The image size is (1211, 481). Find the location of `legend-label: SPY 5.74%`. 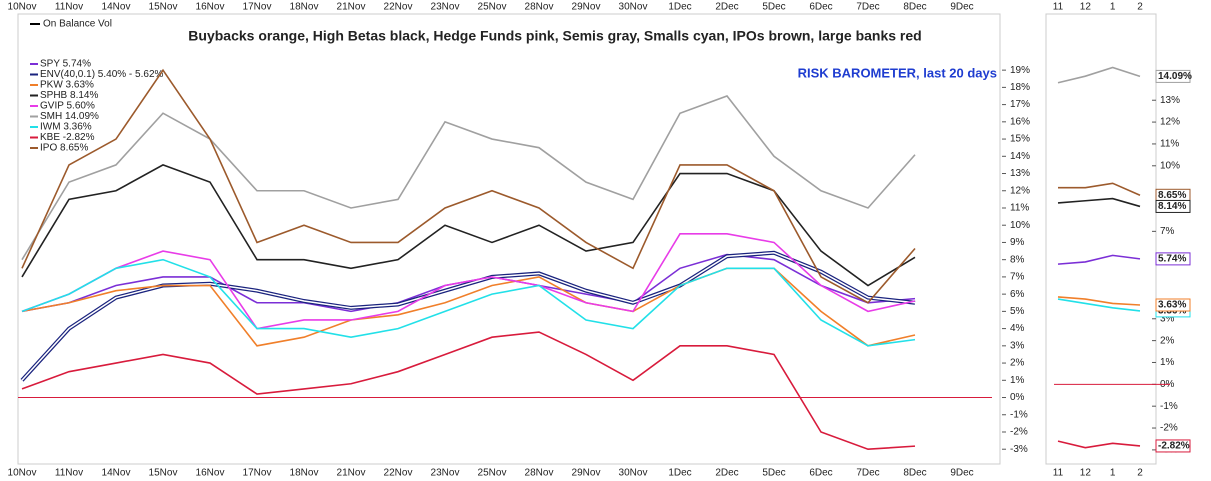

legend-label: SPY 5.74% is located at coordinates (65, 64).